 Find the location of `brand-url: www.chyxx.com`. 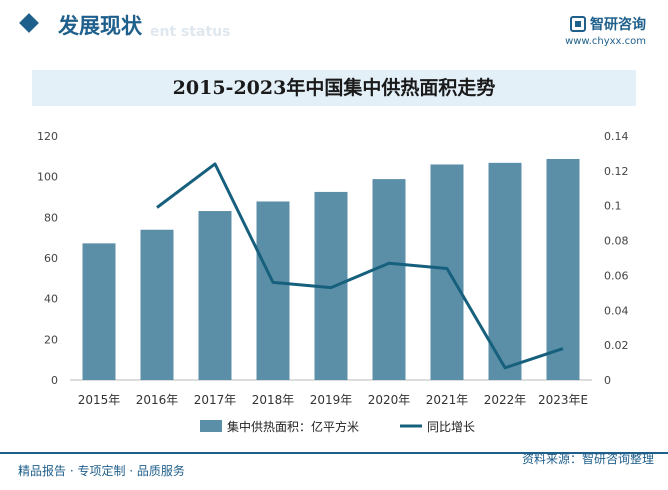

brand-url: www.chyxx.com is located at coordinates (605, 41).